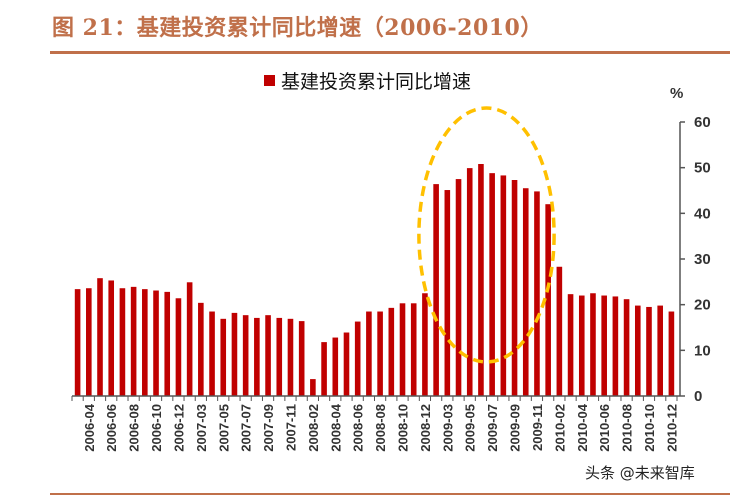  What do you see at coordinates (671, 428) in the screenshot?
I see `x-tick-label: 2010-12` at bounding box center [671, 428].